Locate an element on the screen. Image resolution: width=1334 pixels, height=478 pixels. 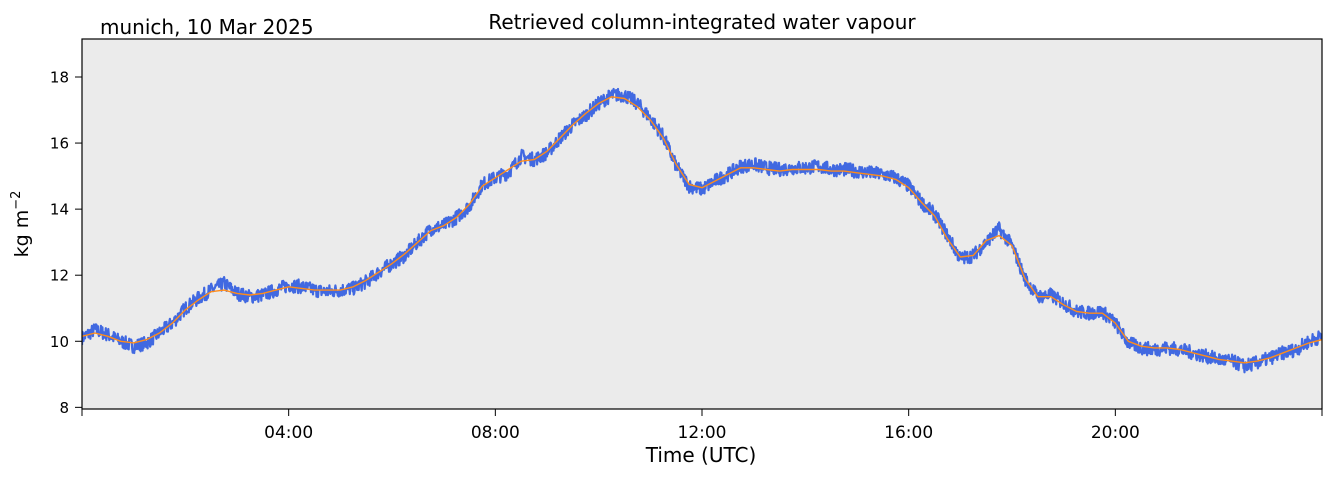
chart-title: Retrieved column-integrated water vapour is located at coordinates (702, 22).